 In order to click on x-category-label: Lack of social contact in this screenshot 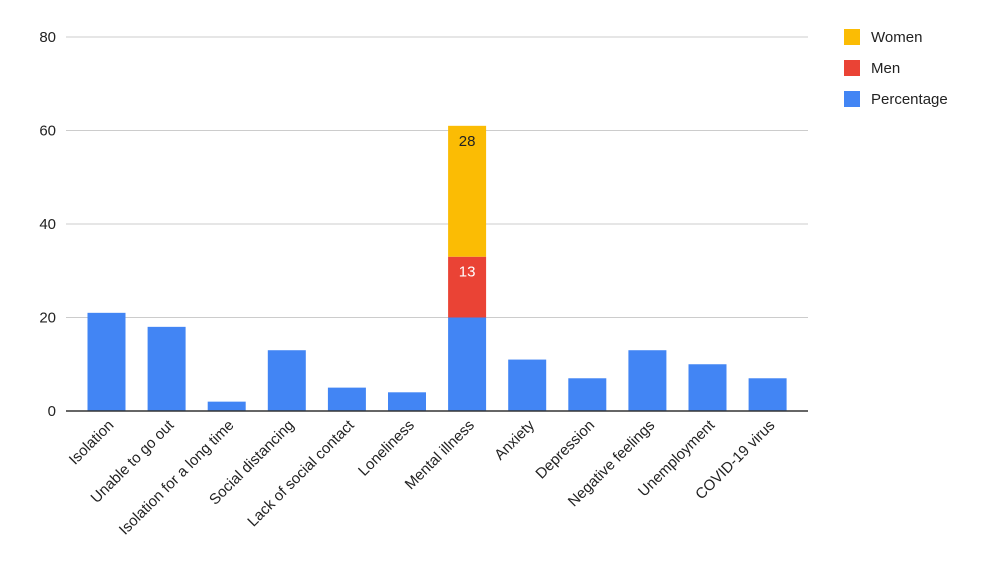, I will do `click(301, 473)`.